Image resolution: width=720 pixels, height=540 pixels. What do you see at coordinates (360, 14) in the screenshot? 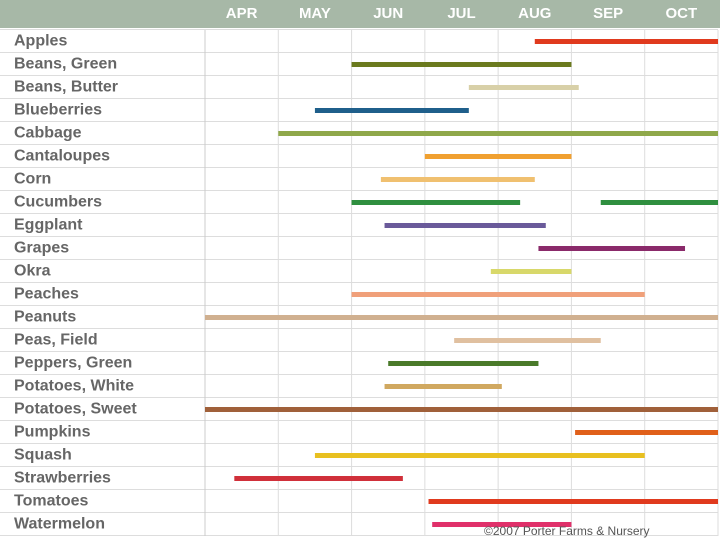
I see `header-band` at bounding box center [360, 14].